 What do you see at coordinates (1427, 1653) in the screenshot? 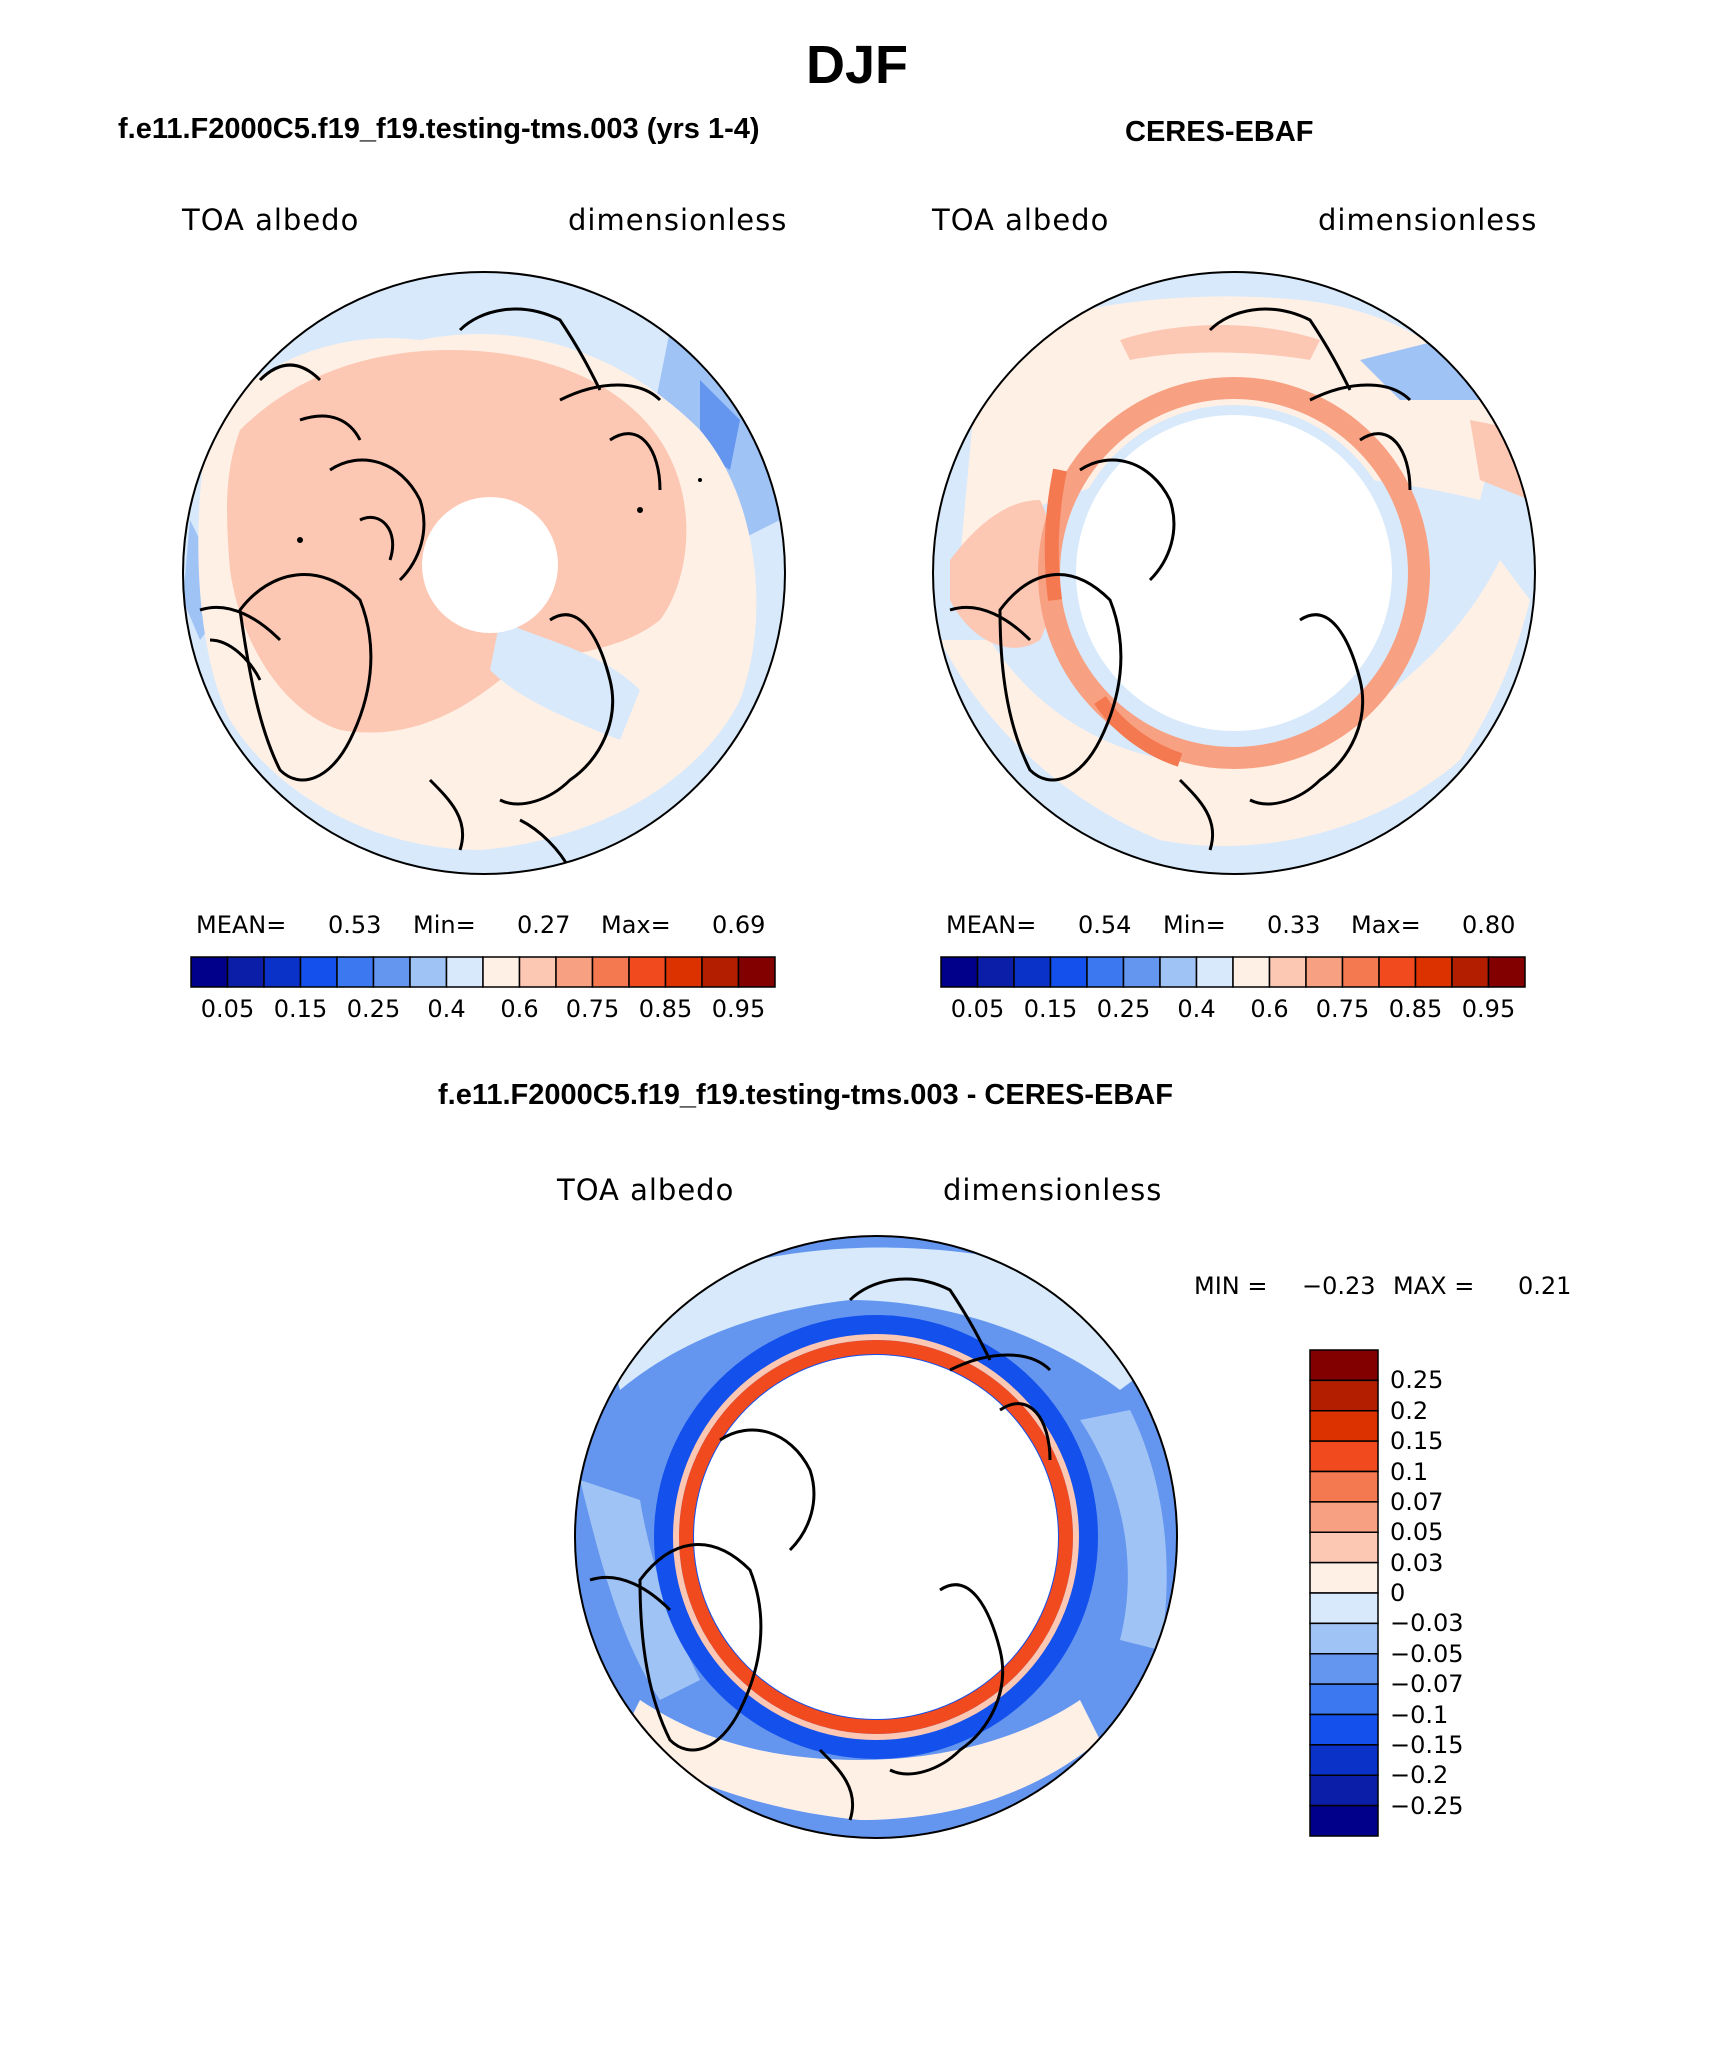
I see `colorbar-tick-label: −0.05` at bounding box center [1427, 1653].